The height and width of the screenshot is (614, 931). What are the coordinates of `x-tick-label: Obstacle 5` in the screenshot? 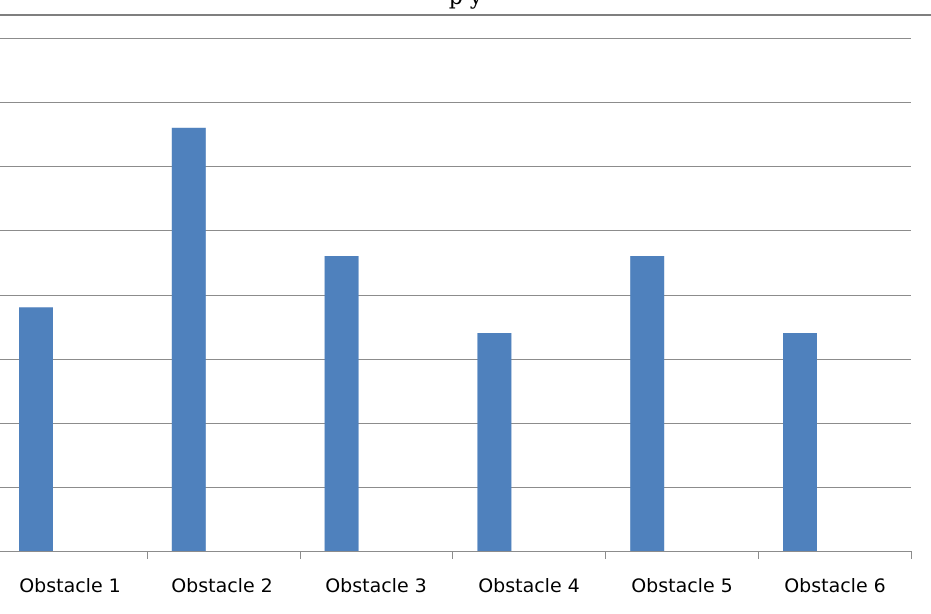 It's located at (682, 586).